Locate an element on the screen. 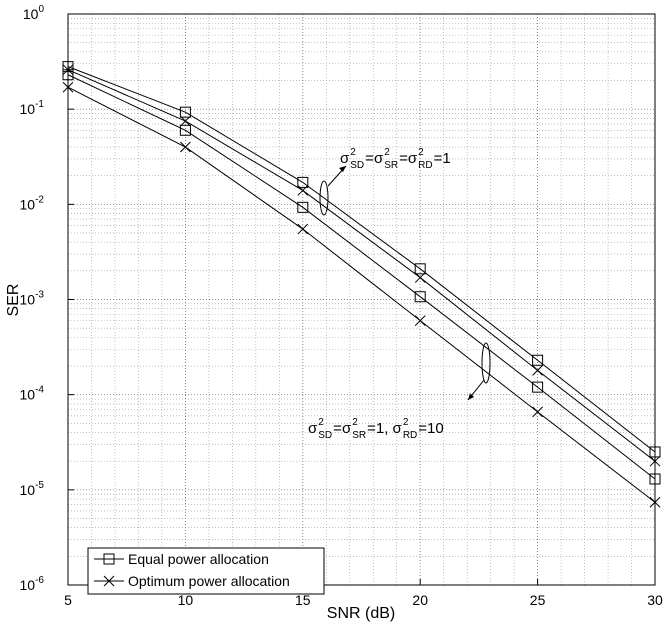 This screenshot has height=631, width=672. y-tick-exponent: -2 is located at coordinates (39, 199).